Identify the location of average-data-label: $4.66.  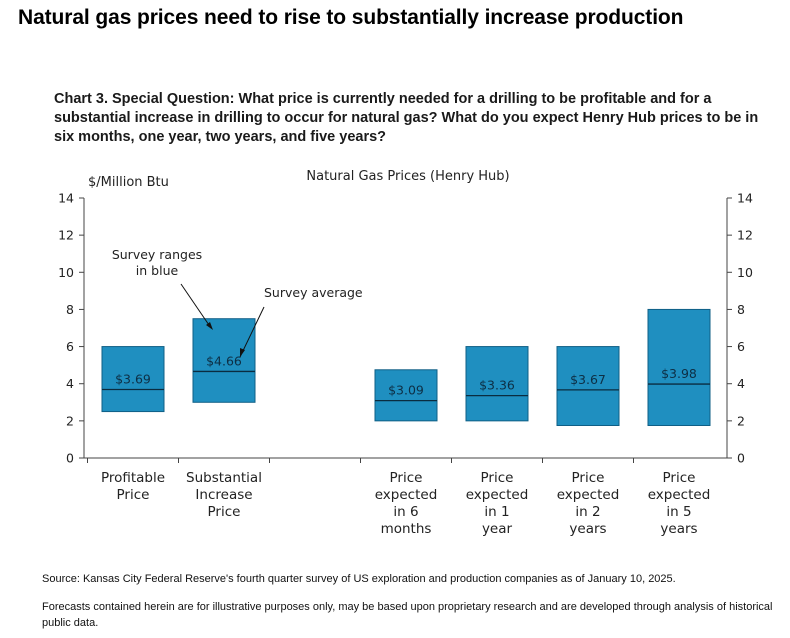
(224, 360).